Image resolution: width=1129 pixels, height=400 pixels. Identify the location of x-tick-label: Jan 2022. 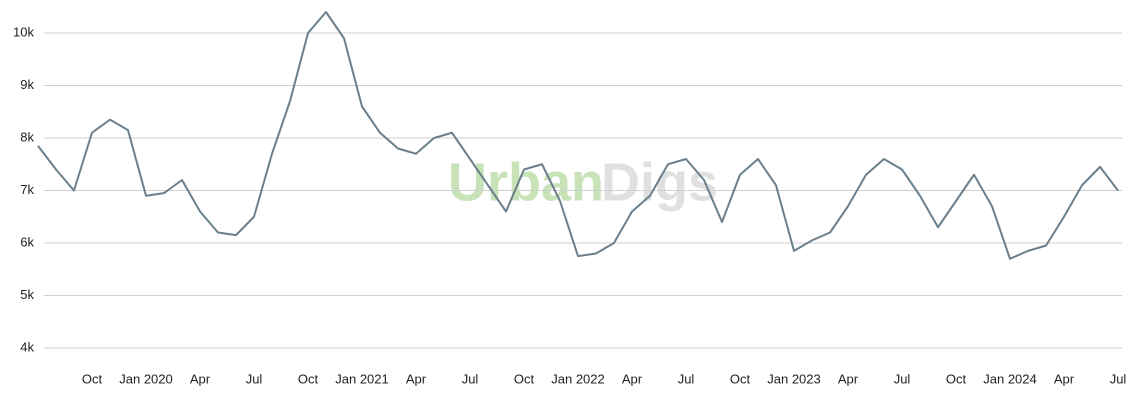
(578, 378).